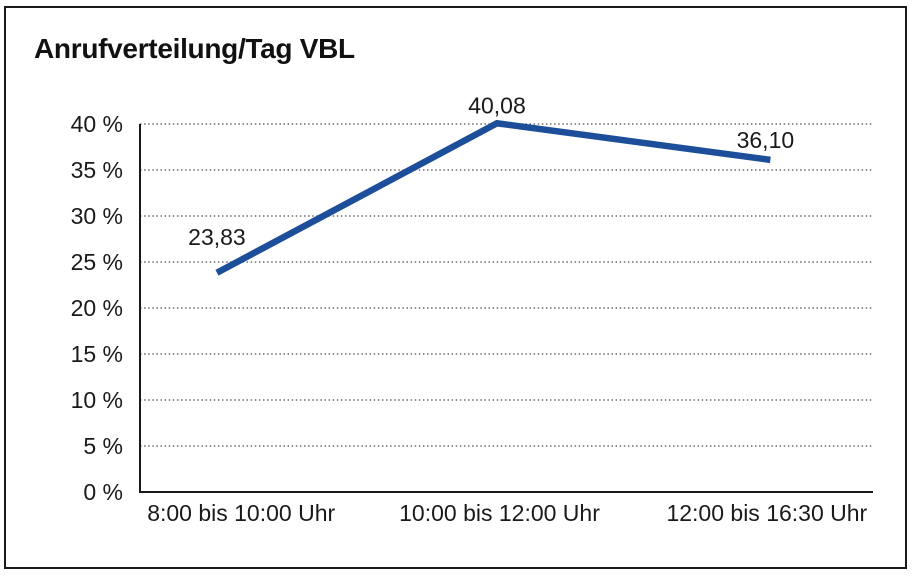  I want to click on y-tick-label: 25 %, so click(97, 262).